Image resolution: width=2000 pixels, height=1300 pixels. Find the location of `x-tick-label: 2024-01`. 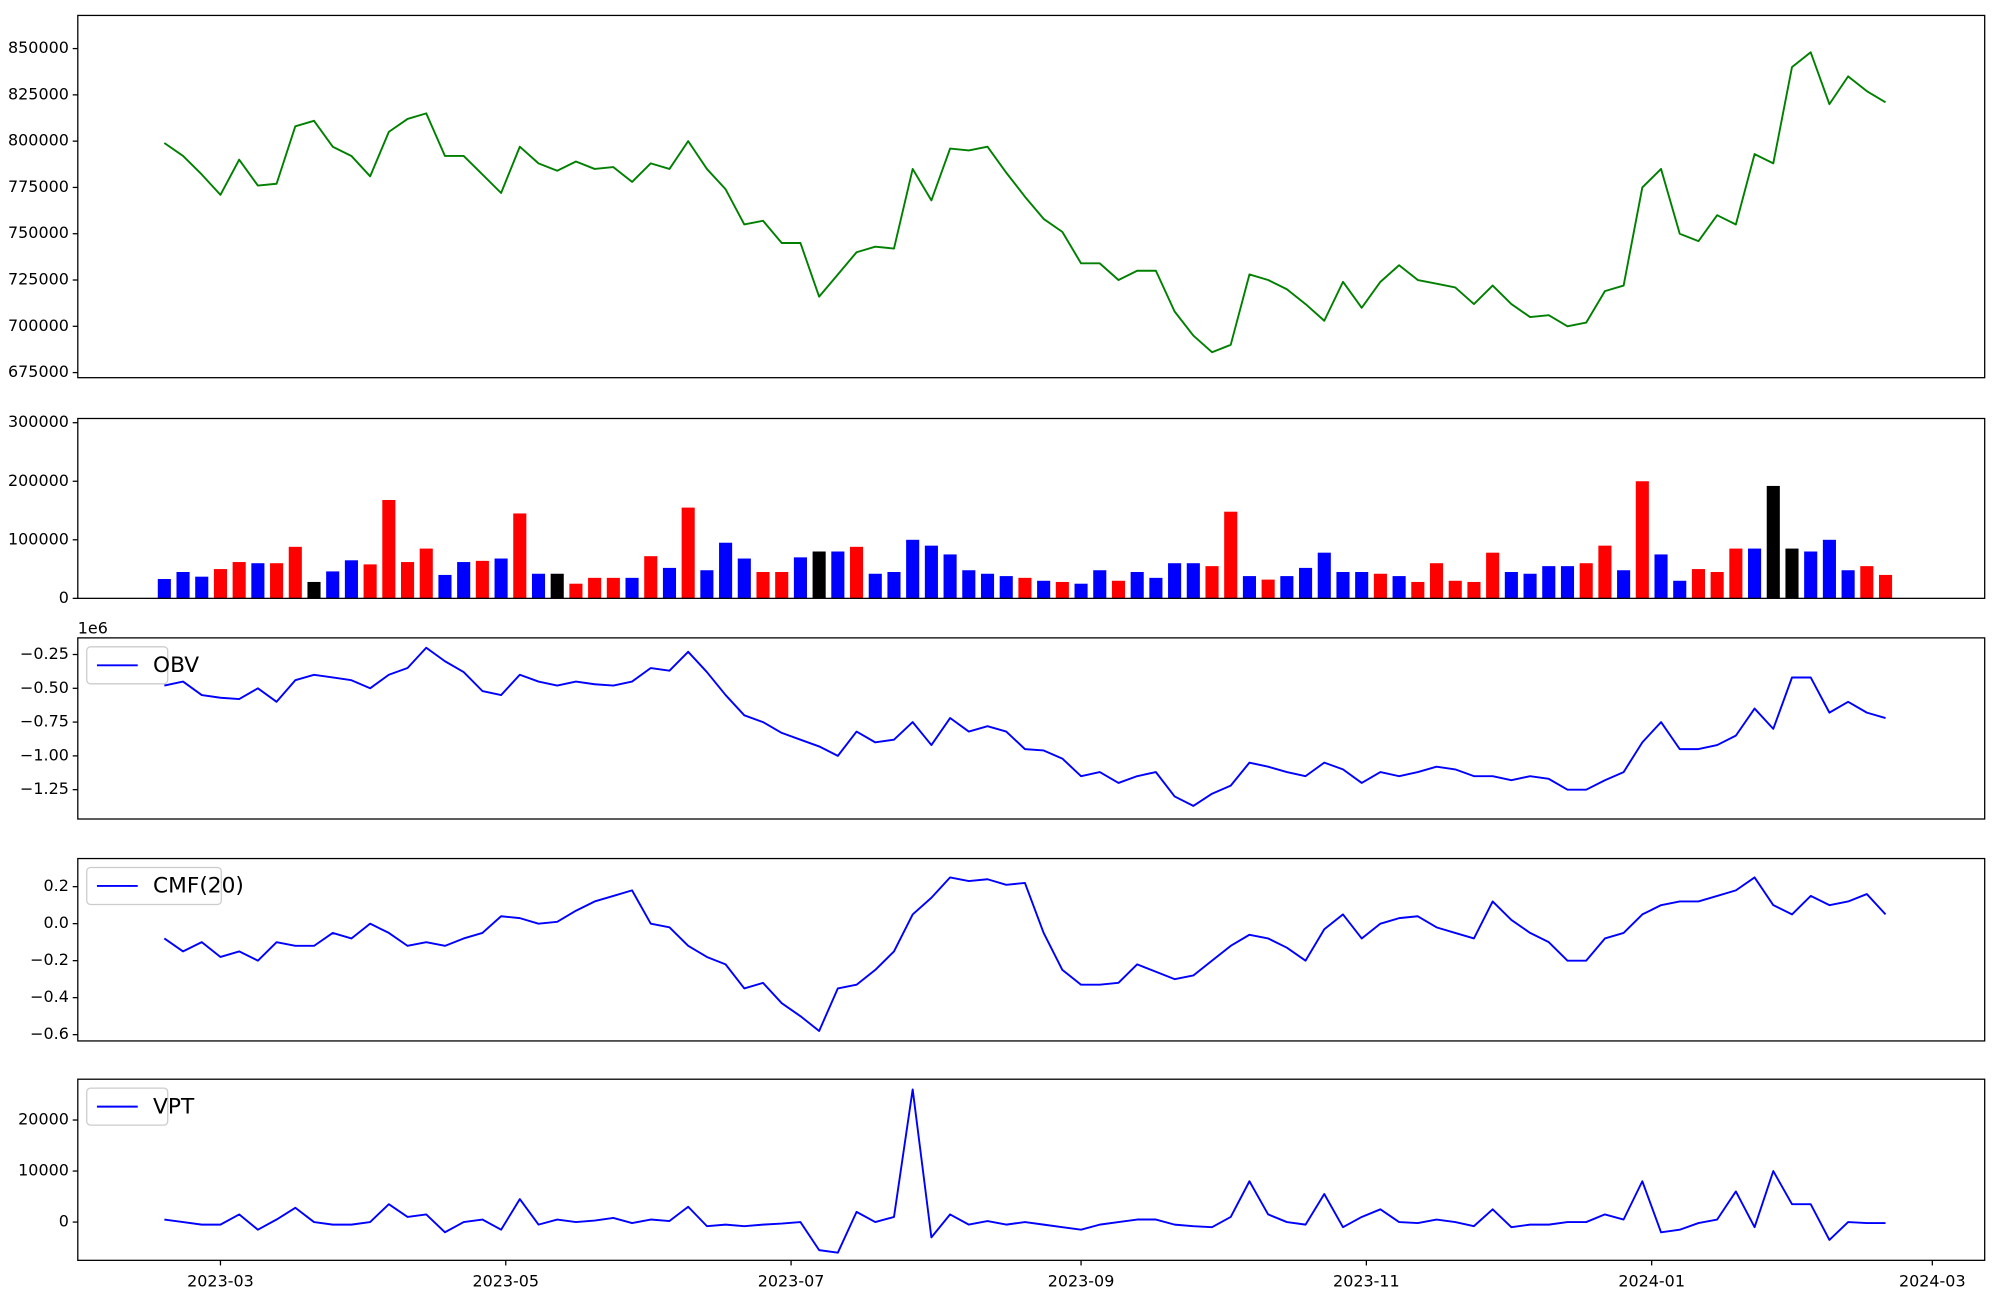

x-tick-label: 2024-01 is located at coordinates (1651, 1281).